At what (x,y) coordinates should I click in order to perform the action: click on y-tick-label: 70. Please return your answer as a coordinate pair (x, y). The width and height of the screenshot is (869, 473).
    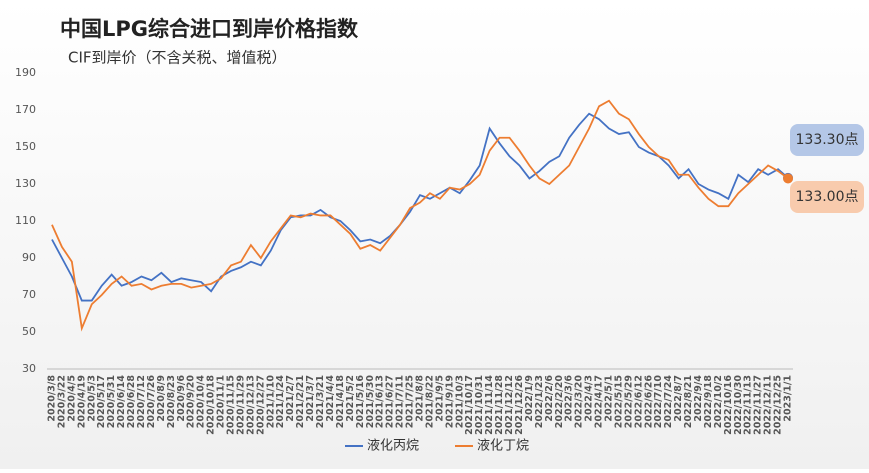
    Looking at the image, I should click on (29, 294).